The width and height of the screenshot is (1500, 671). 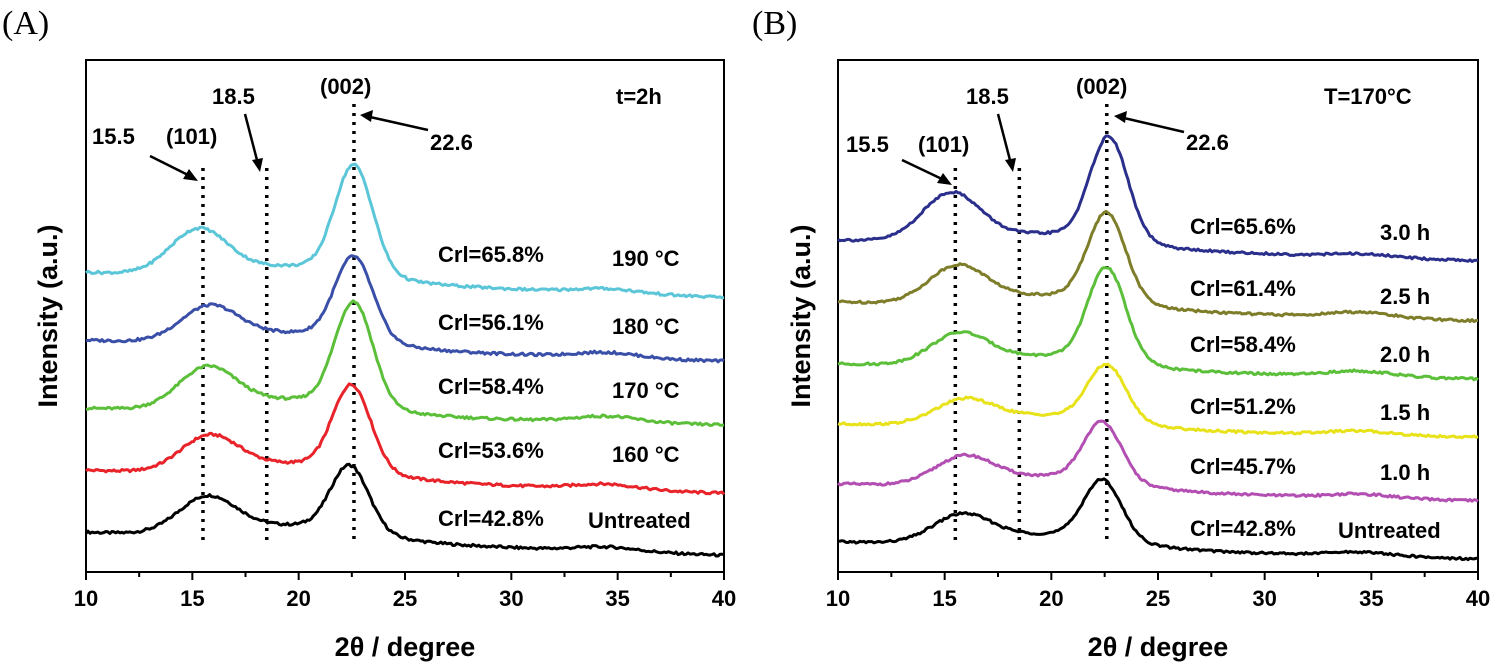 What do you see at coordinates (1243, 288) in the screenshot?
I see `panel-b-crl-2-5: Crl=61.4%` at bounding box center [1243, 288].